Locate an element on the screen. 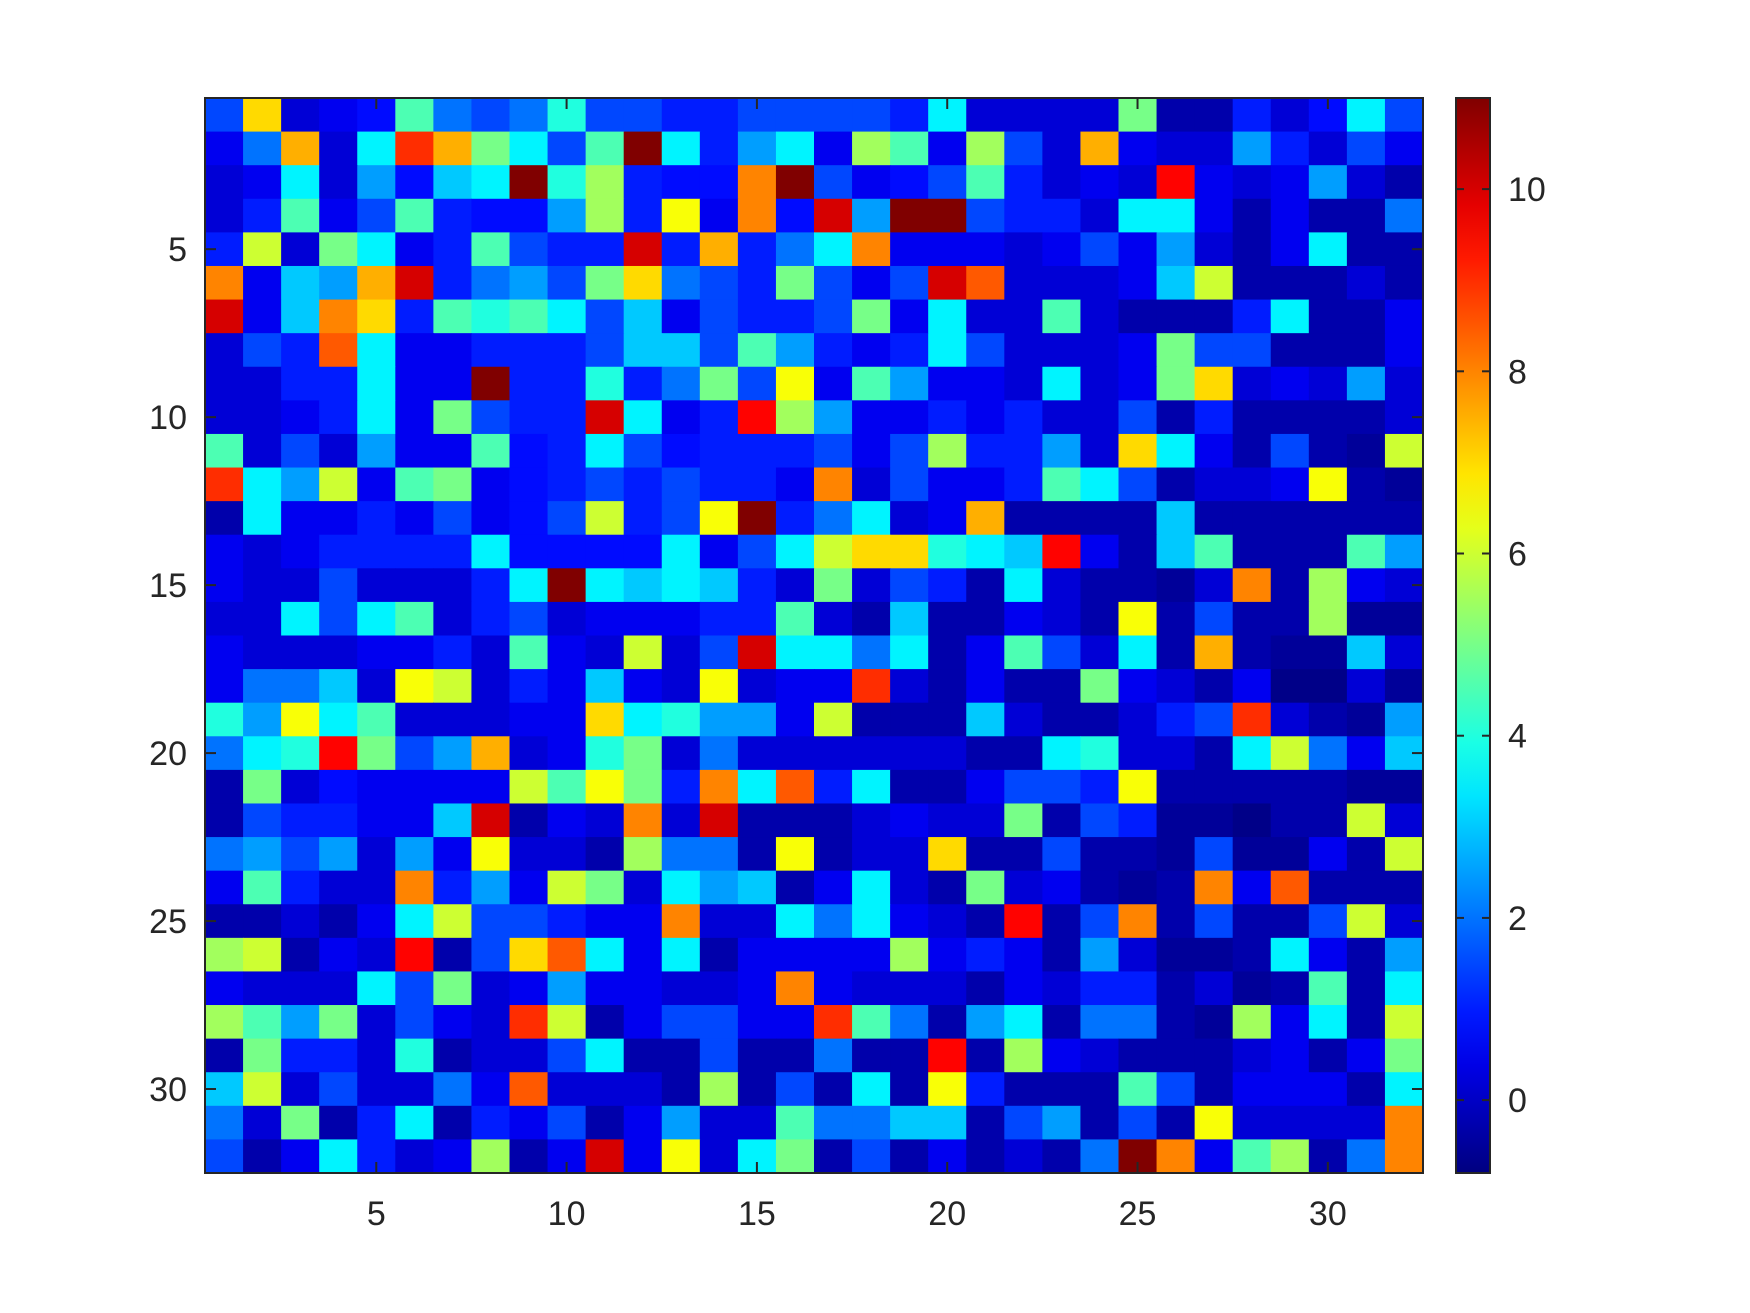 Image resolution: width=1750 pixels, height=1313 pixels. colorbar-tick-label: 2 is located at coordinates (1517, 919).